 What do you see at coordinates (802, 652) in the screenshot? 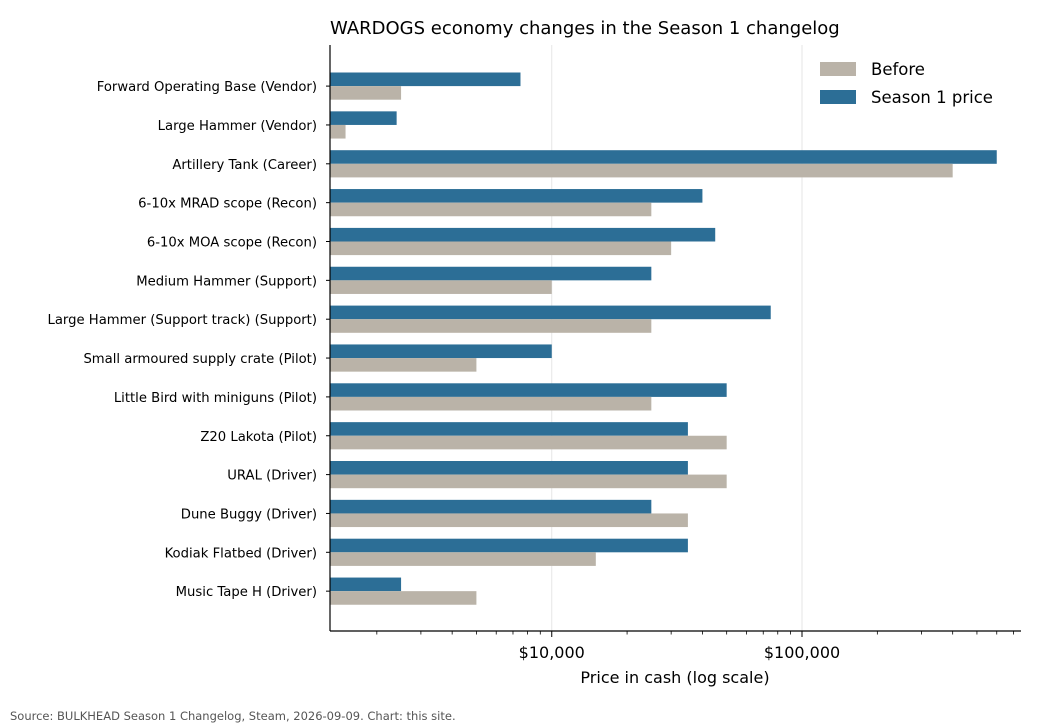
I see `x-tick-label-1: $100,000` at bounding box center [802, 652].